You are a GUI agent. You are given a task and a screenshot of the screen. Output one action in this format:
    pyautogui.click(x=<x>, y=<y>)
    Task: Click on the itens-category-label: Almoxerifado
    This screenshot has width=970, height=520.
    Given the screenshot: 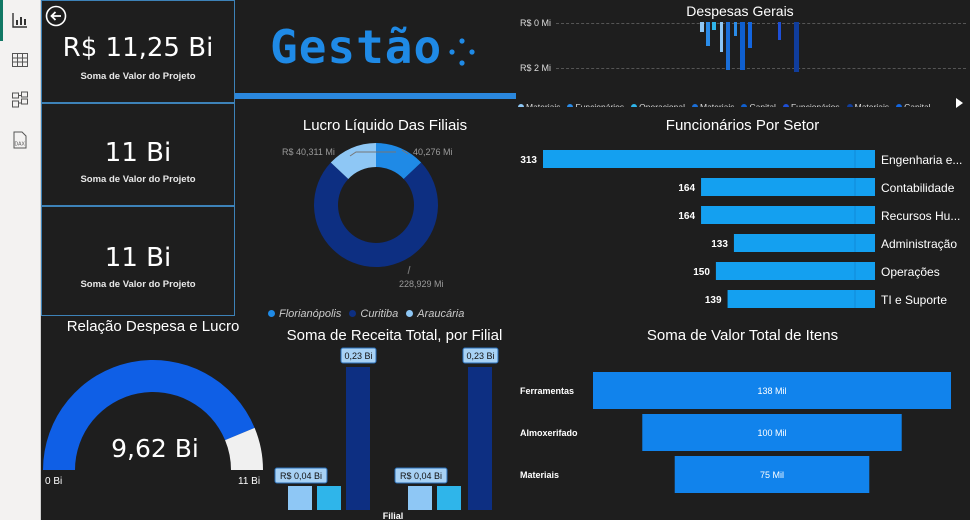 What is the action you would take?
    pyautogui.click(x=549, y=433)
    